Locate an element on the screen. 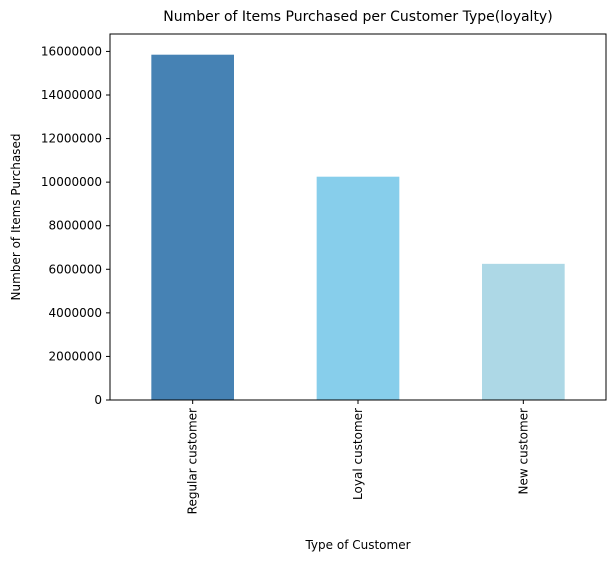  bar-loyal-customer is located at coordinates (358, 288).